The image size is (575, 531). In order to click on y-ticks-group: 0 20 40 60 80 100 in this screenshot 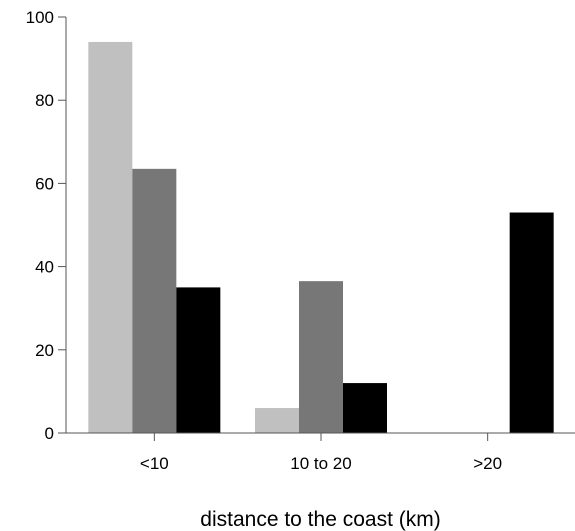, I will do `click(46, 225)`.